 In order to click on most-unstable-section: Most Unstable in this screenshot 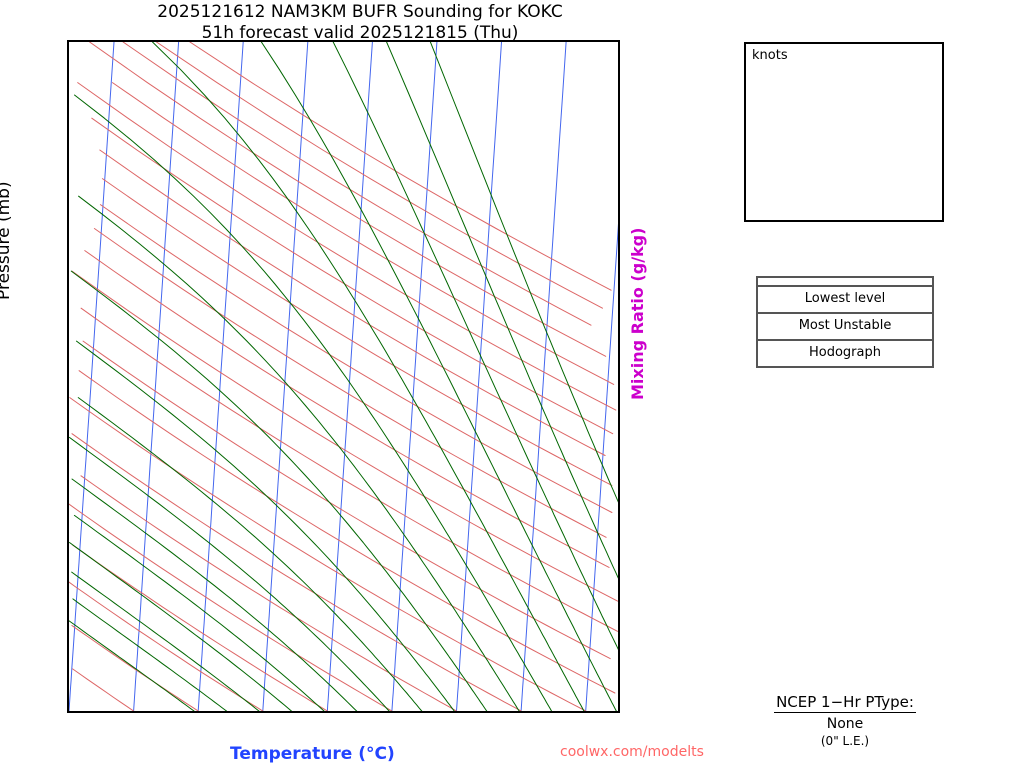, I will do `click(845, 327)`.